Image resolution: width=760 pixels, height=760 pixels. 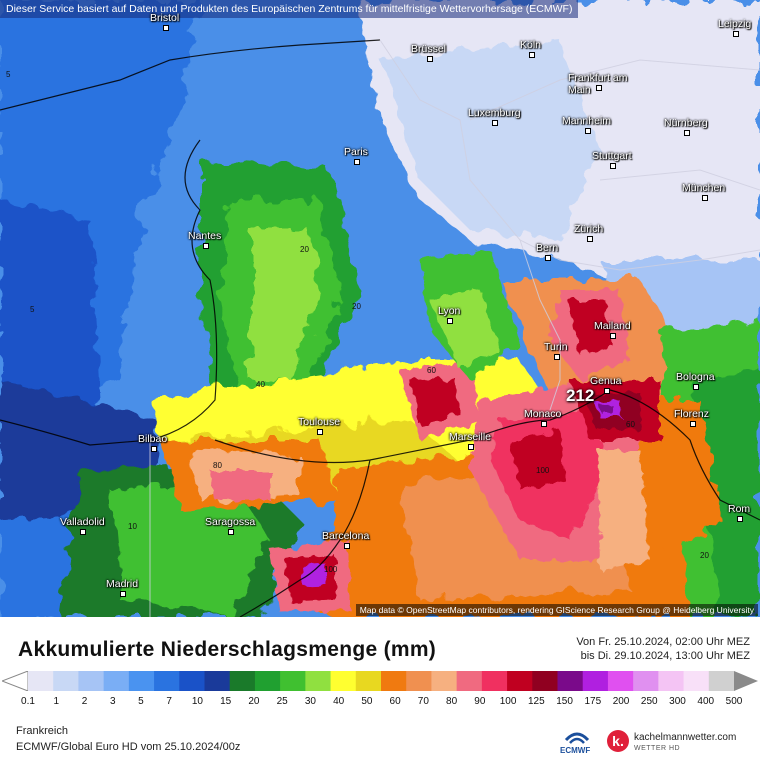 I want to click on scale-tick-label: 50, so click(x=367, y=701).